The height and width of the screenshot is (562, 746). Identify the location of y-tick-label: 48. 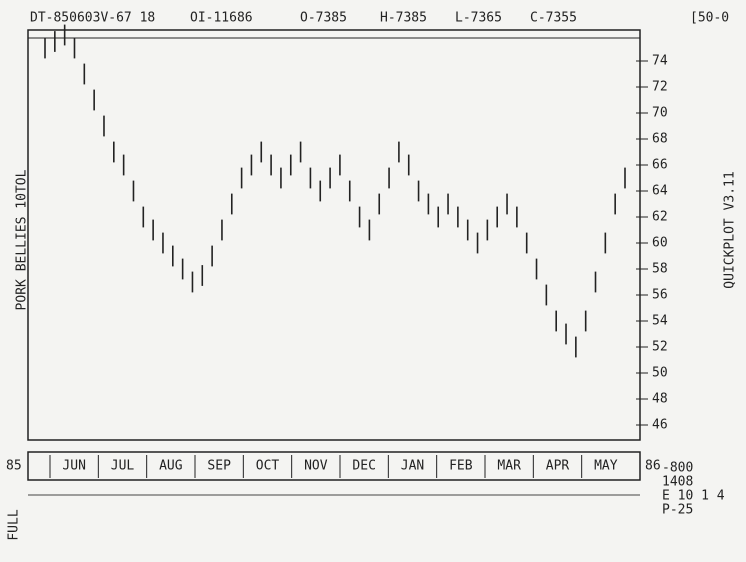
(660, 399).